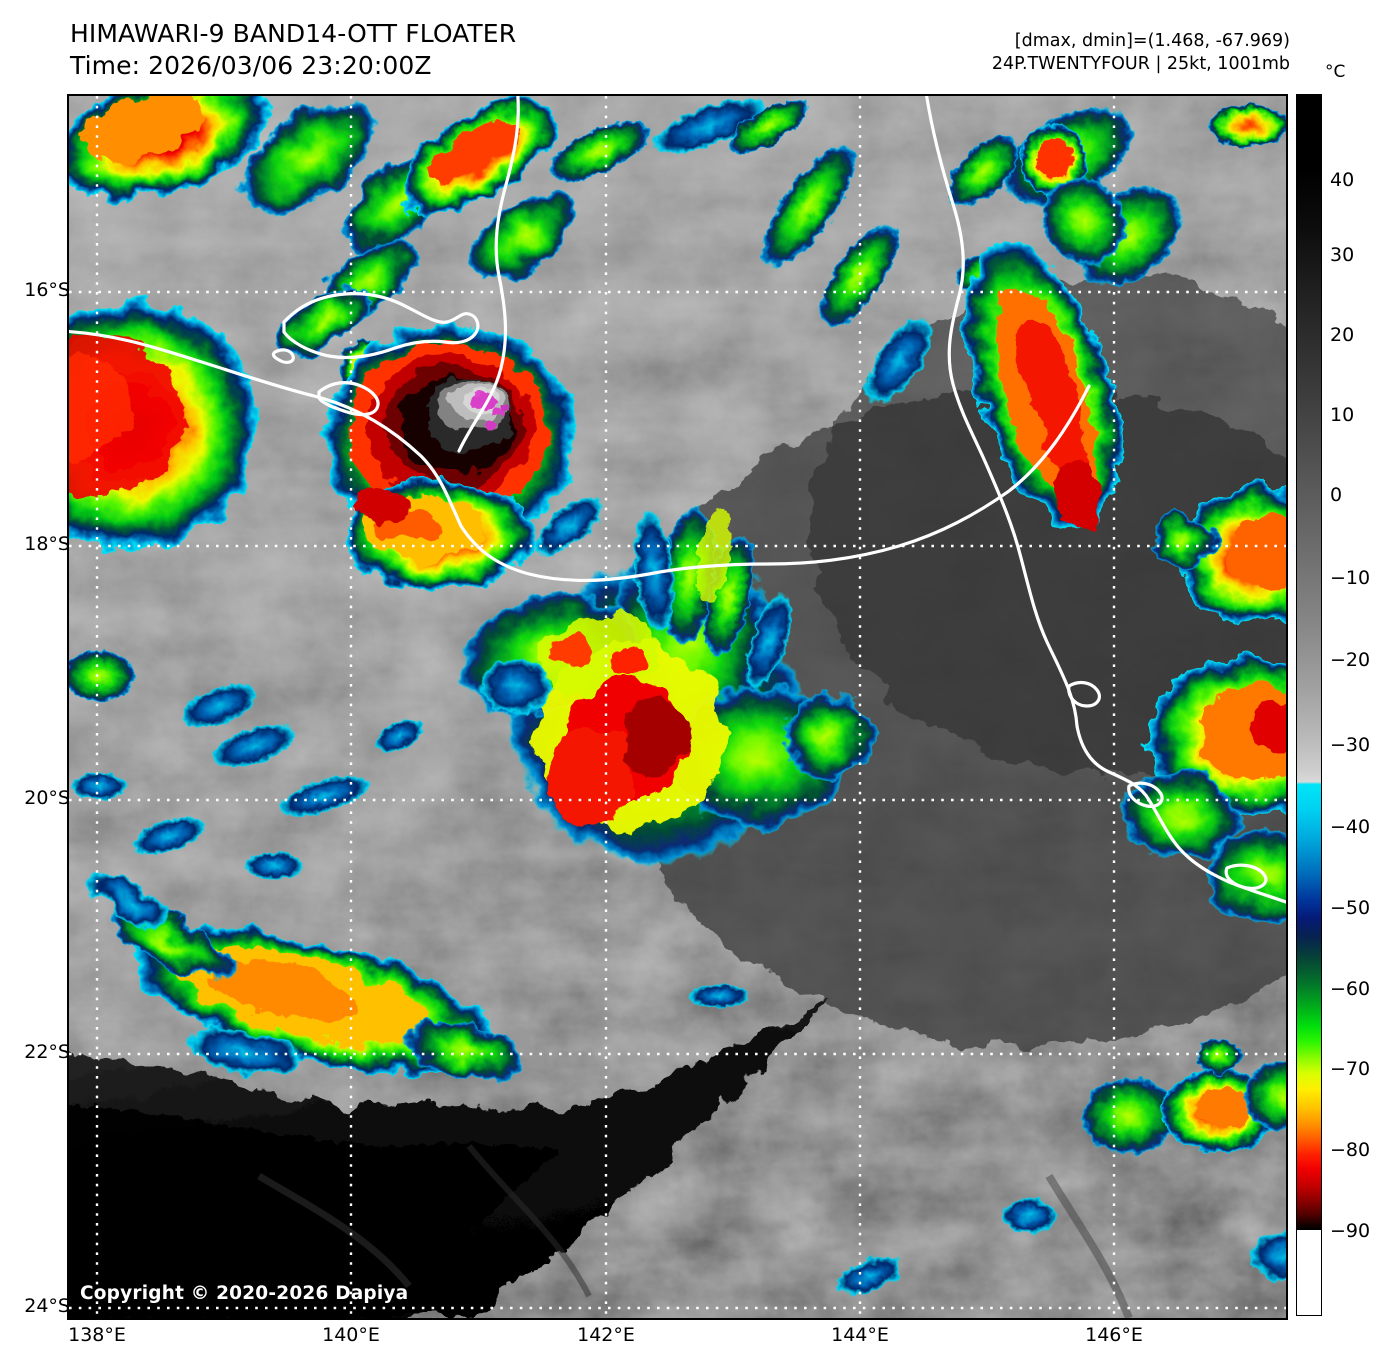 The image size is (1388, 1359). Describe the element at coordinates (1202, 704) in the screenshot. I see `convective-cells-far-east` at that location.